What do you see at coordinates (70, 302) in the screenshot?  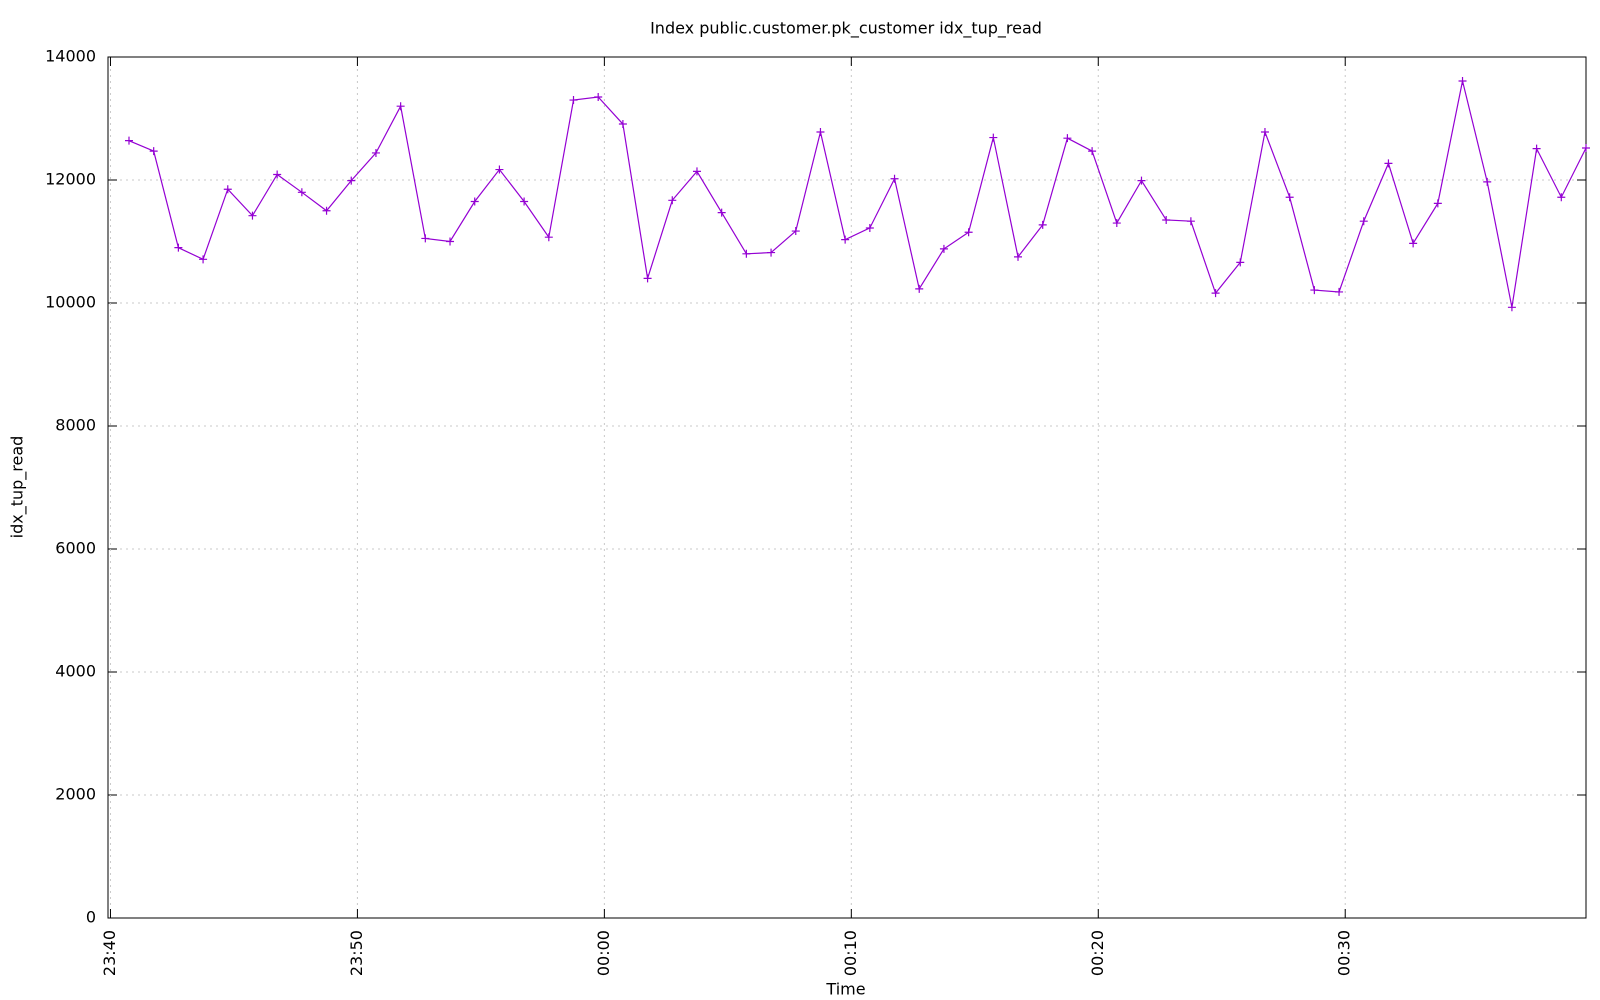 I see `y-tick-label: 10000` at bounding box center [70, 302].